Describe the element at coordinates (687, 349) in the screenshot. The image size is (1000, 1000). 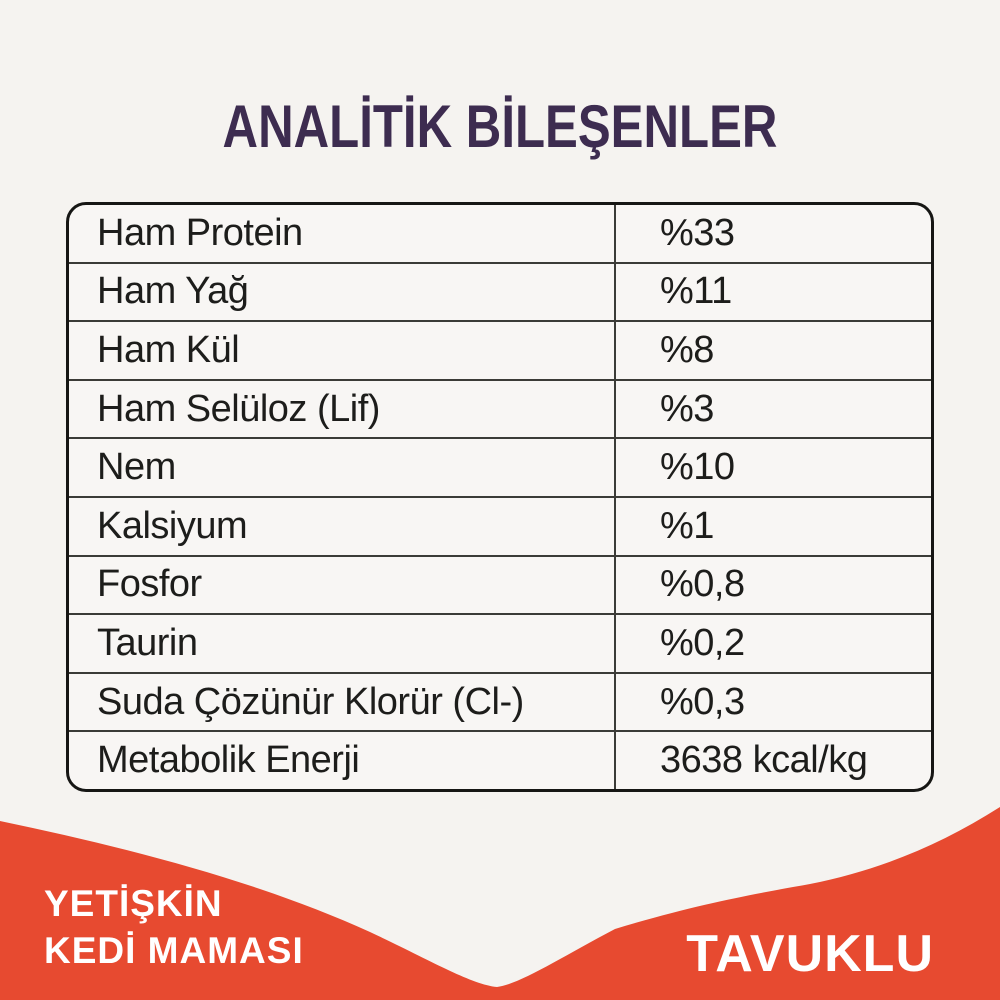
I see `row-value: %8` at that location.